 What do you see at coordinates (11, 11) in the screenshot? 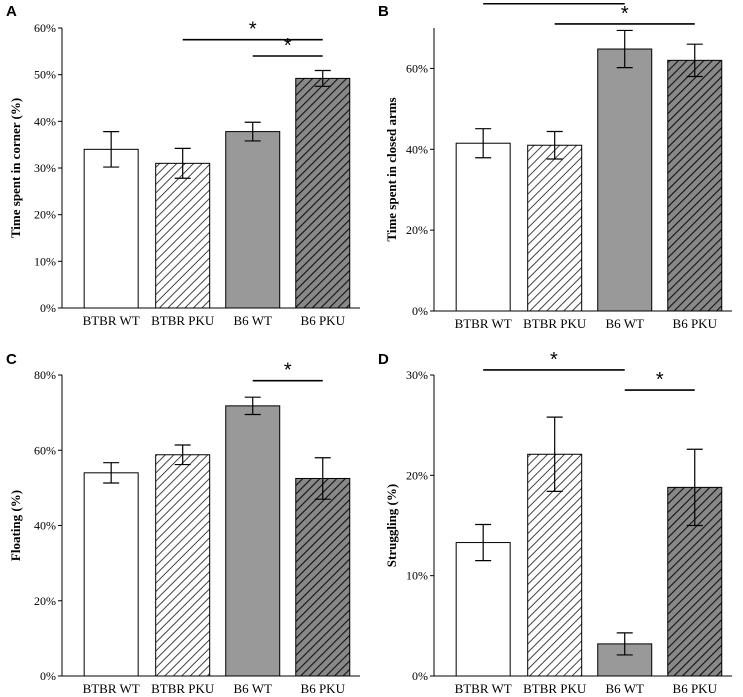
I see `panel-letter: A` at bounding box center [11, 11].